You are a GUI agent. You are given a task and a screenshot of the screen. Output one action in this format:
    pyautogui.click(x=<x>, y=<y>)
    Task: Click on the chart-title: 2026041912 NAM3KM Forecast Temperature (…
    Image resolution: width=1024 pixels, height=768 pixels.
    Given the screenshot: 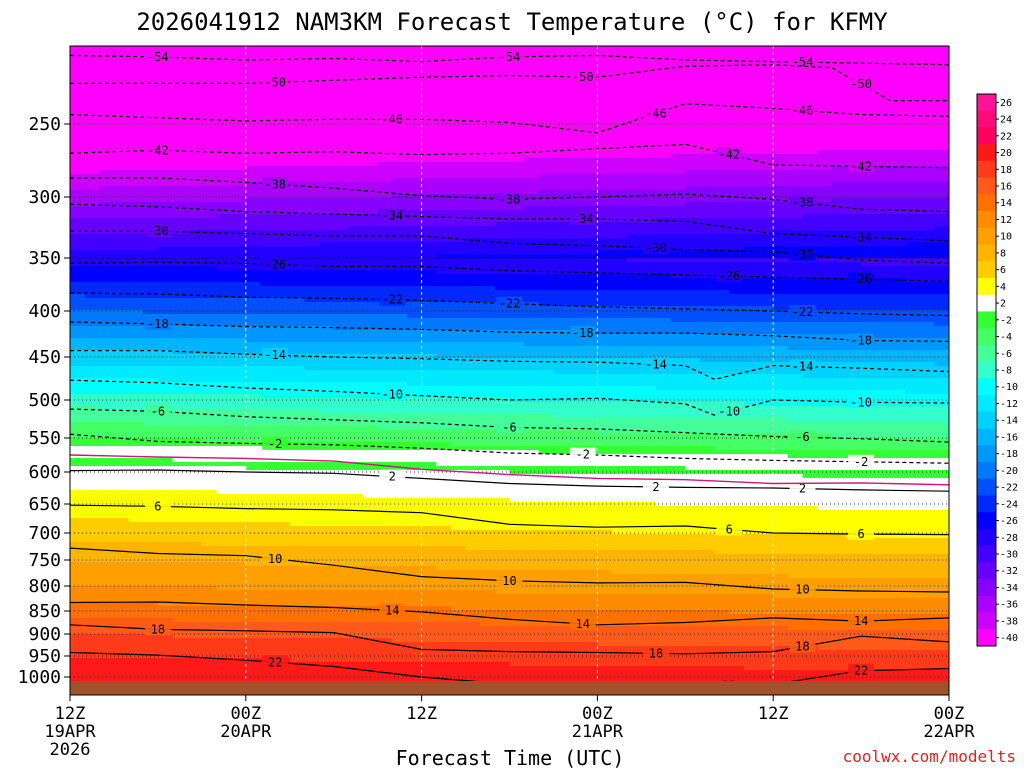 What is the action you would take?
    pyautogui.click(x=512, y=22)
    